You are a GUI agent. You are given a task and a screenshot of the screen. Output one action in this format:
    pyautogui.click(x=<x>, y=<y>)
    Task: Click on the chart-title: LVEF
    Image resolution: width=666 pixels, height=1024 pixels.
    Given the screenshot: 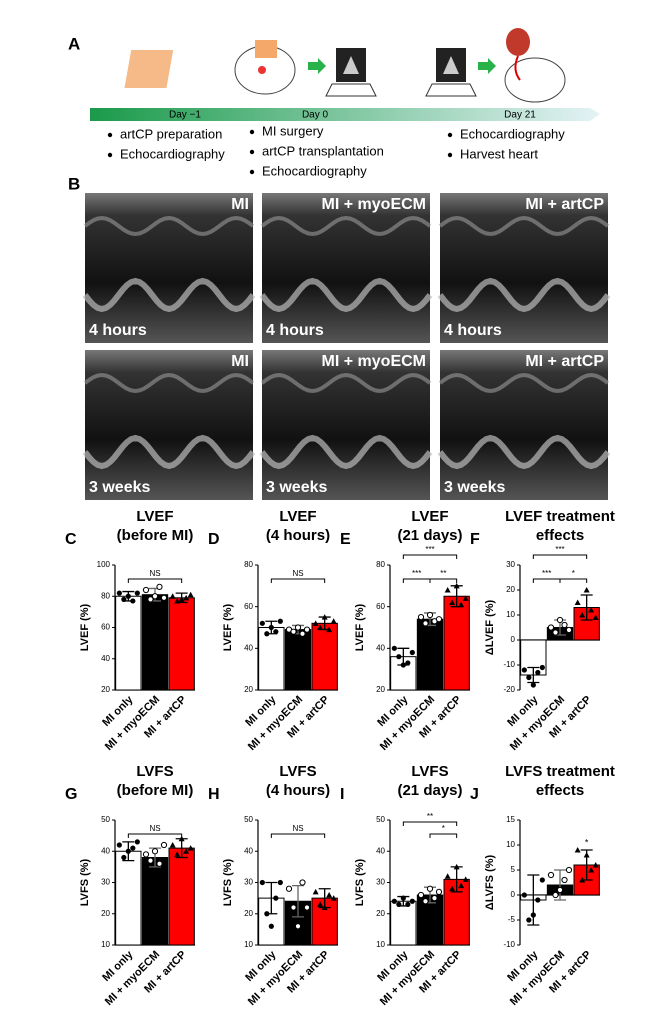 What is the action you would take?
    pyautogui.click(x=429, y=516)
    